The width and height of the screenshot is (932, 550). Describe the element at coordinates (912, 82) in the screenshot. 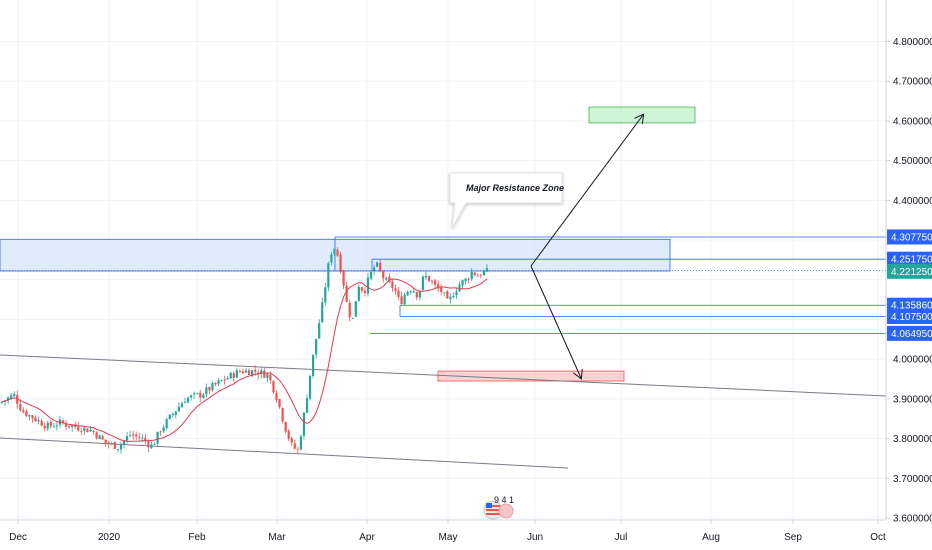

I see `price-tick-label: 4.700000` at that location.